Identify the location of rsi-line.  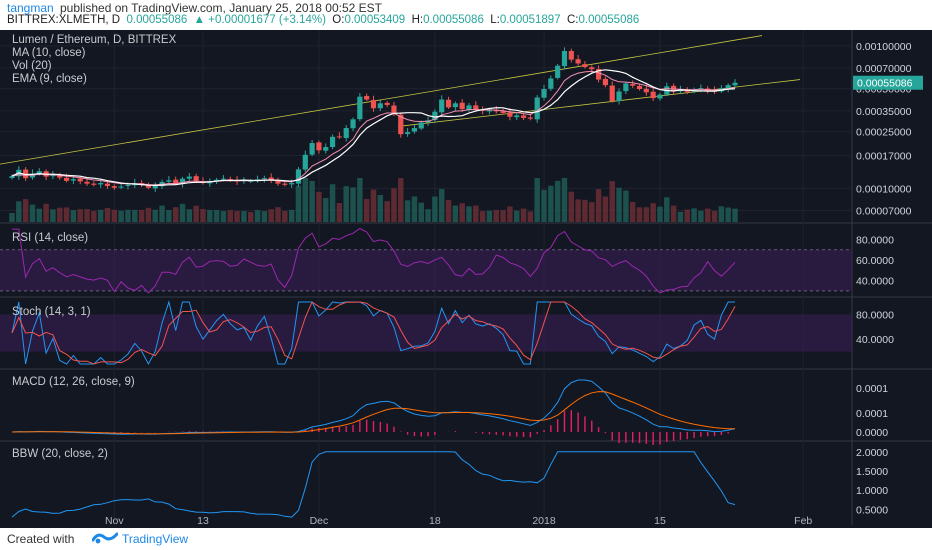
(374, 260).